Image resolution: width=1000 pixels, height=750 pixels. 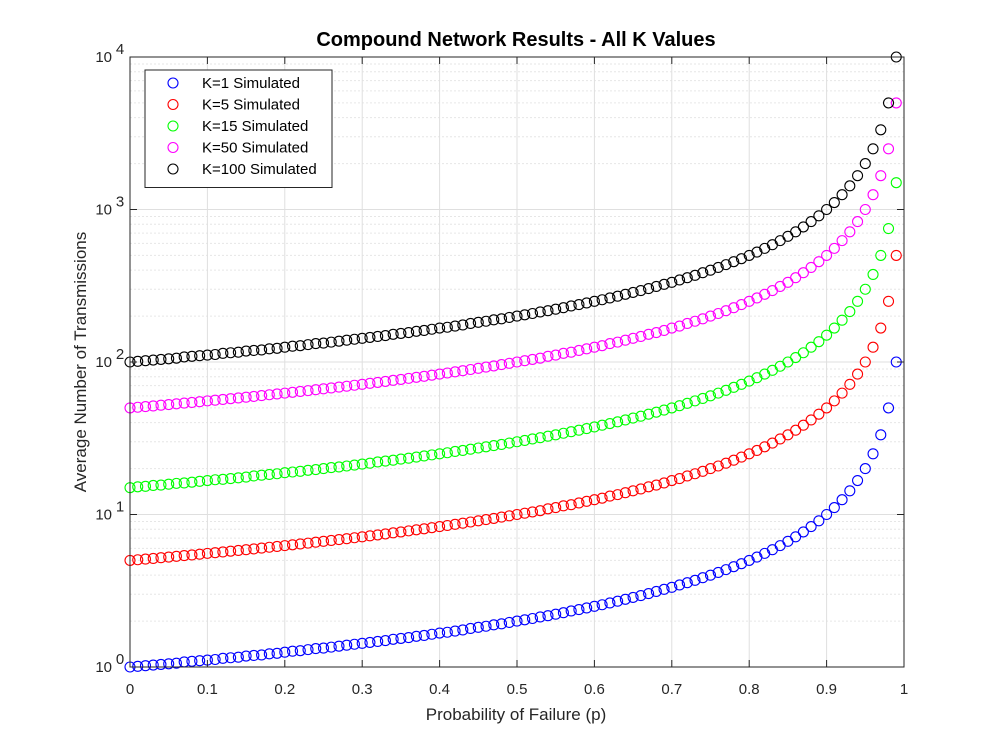 I want to click on legend-marker, so click(x=173, y=83).